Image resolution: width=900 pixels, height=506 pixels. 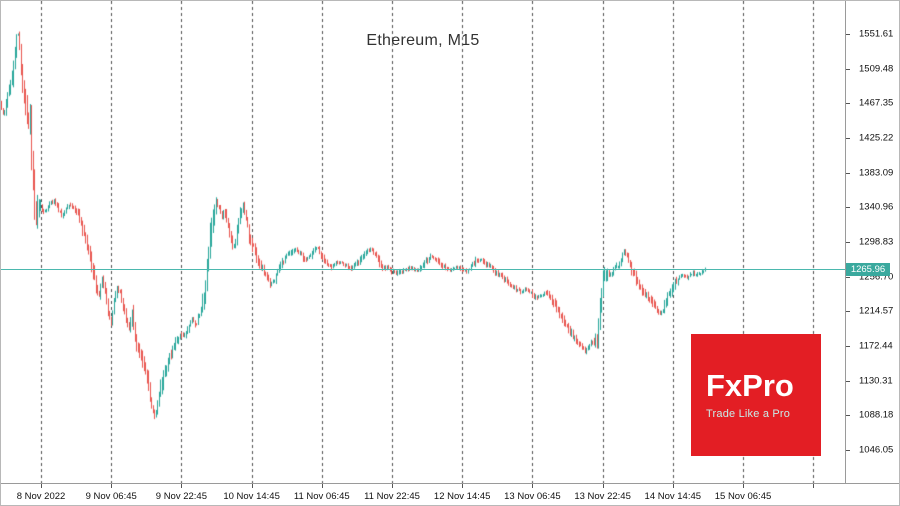 What do you see at coordinates (868, 269) in the screenshot?
I see `current-price-badge: 1265.96` at bounding box center [868, 269].